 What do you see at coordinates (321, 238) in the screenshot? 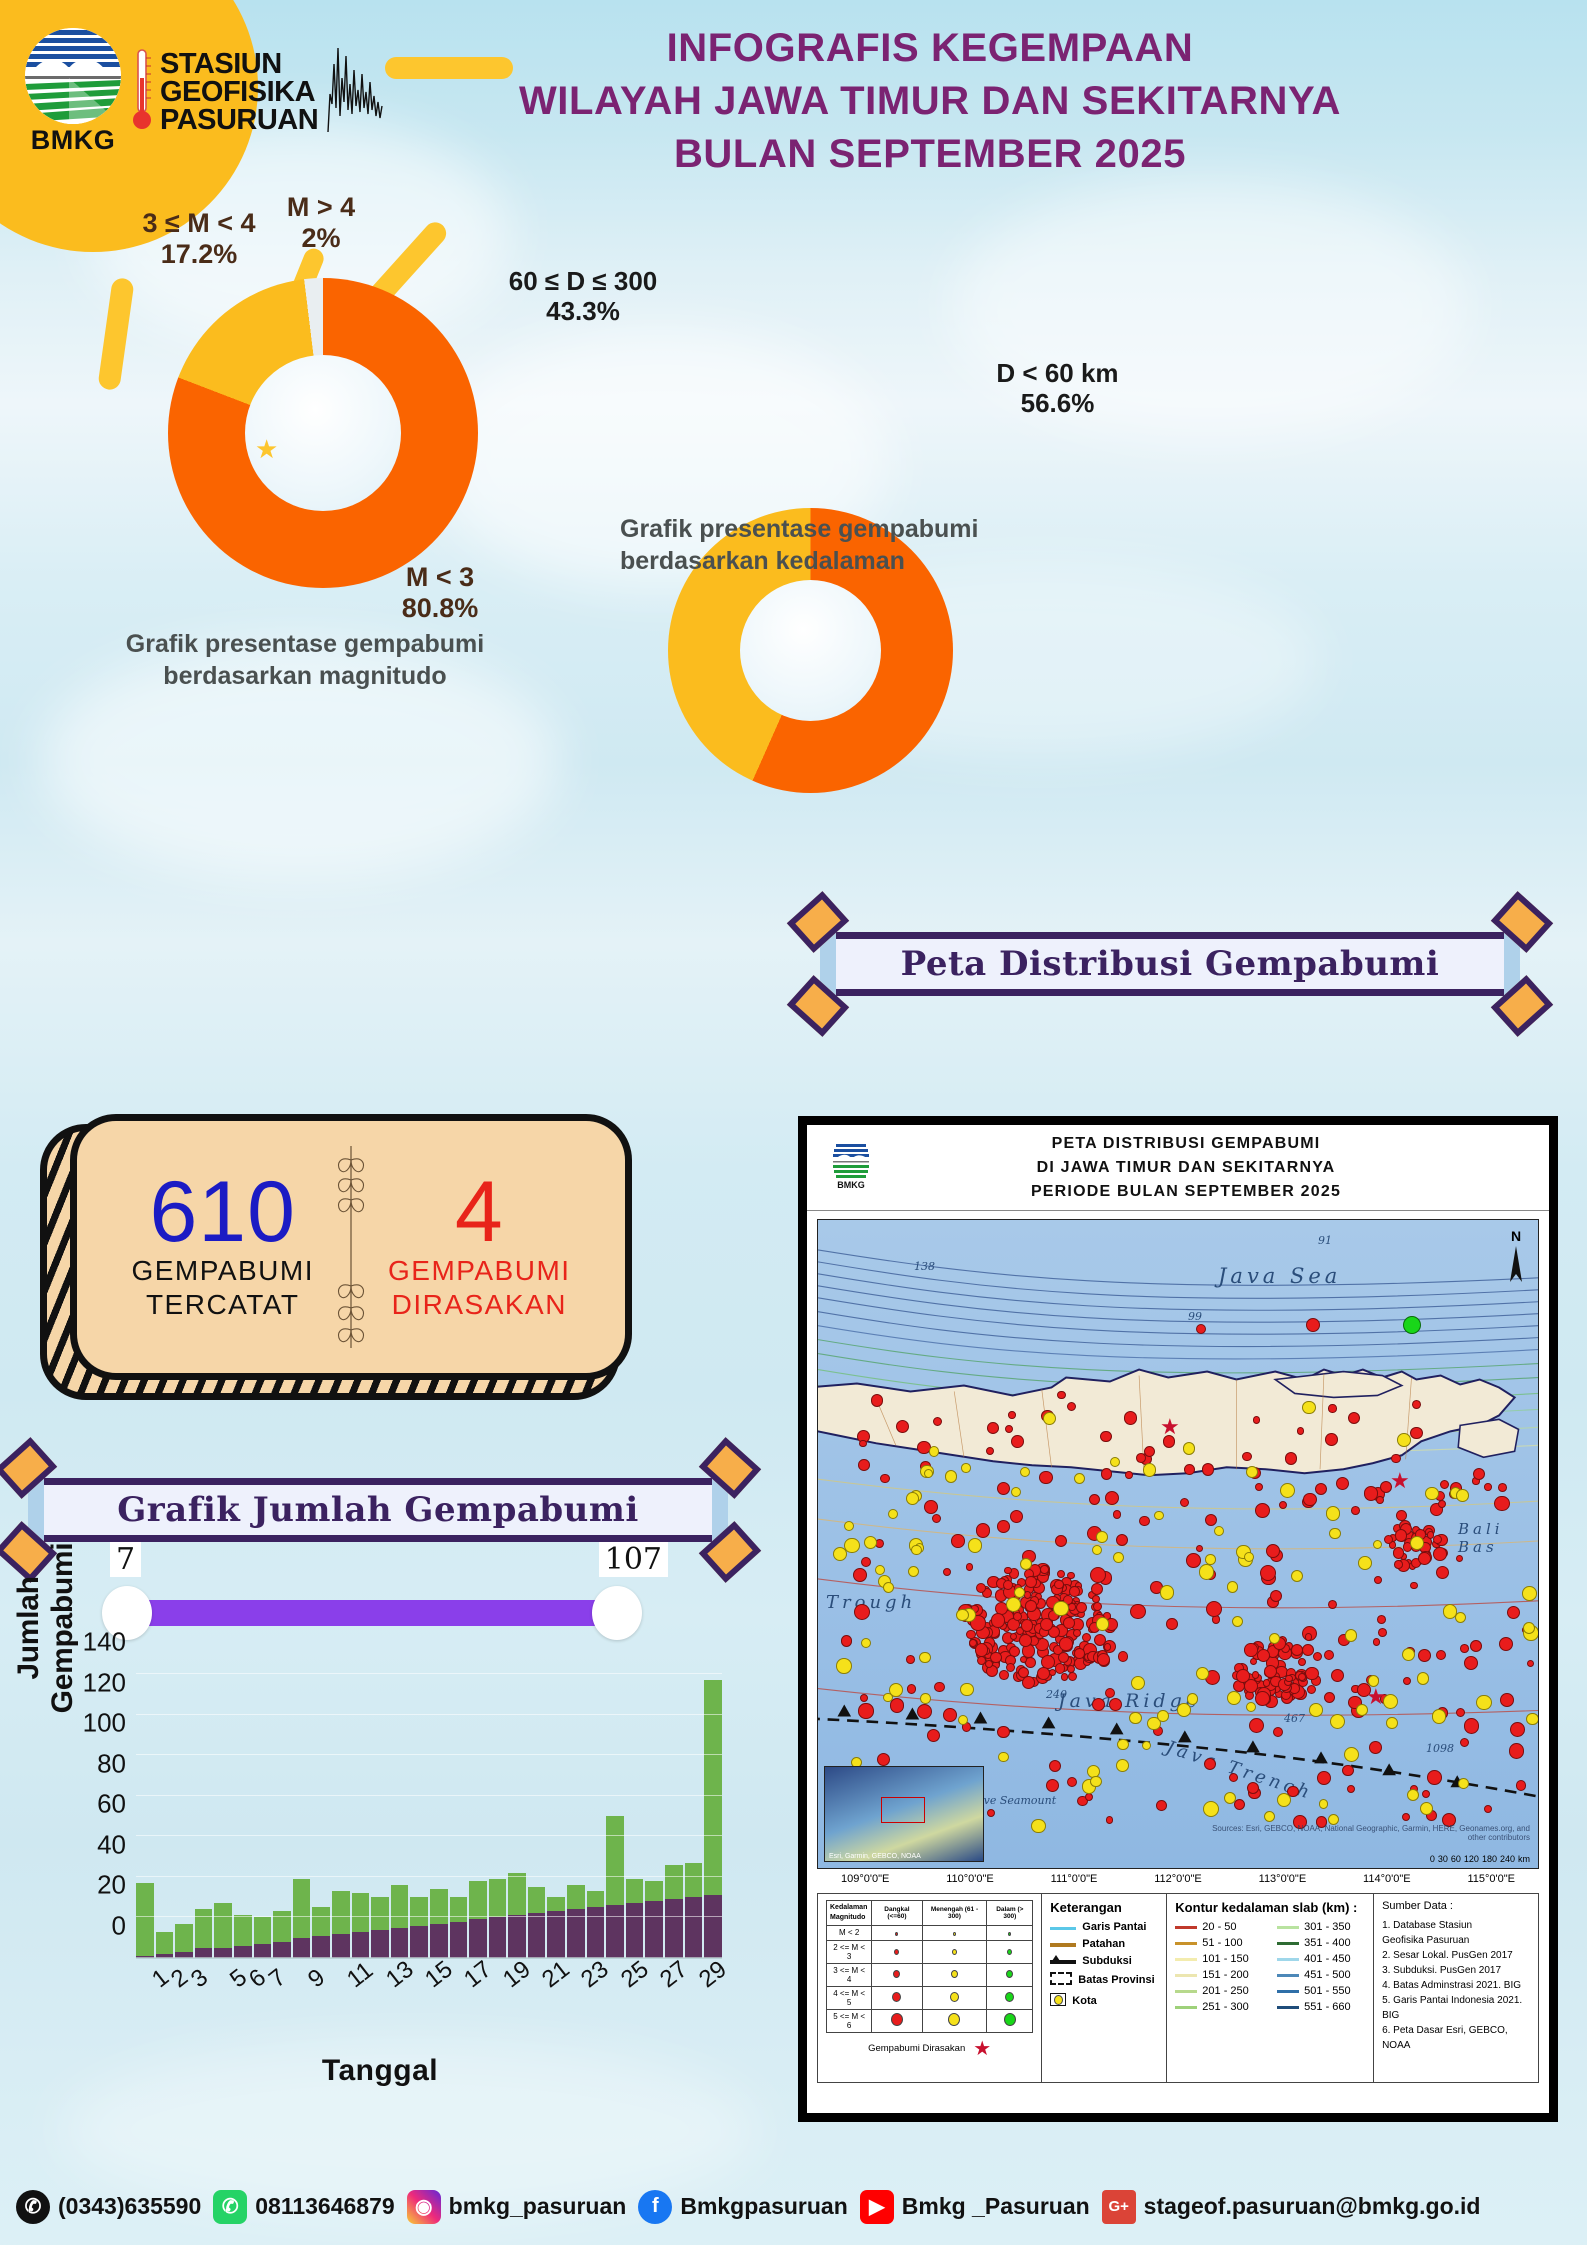
I see `label-value: 2%` at bounding box center [321, 238].